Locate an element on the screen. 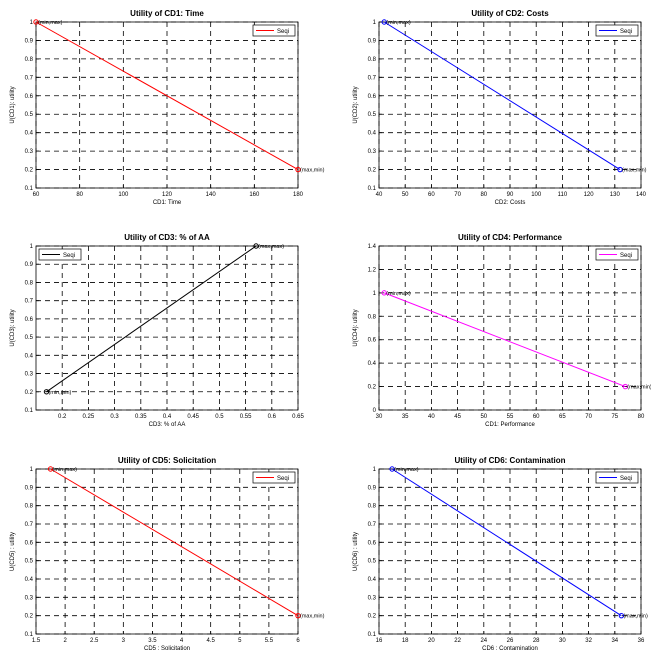 The height and width of the screenshot is (656, 651). y-axis-label: U(CD3): utility is located at coordinates (13, 327).